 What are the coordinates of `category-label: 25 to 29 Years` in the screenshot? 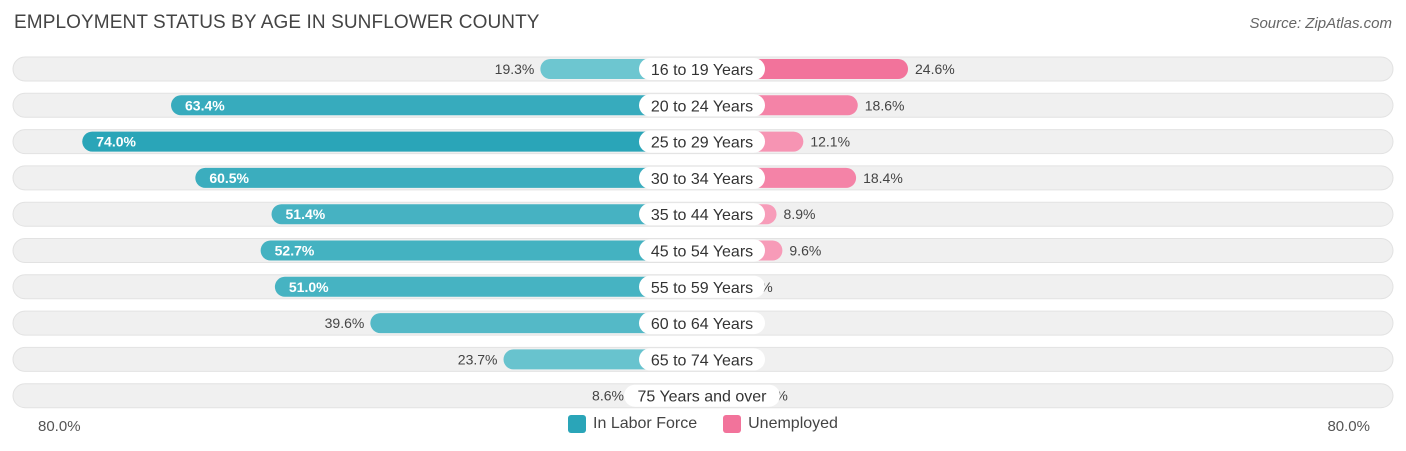 It's located at (702, 143).